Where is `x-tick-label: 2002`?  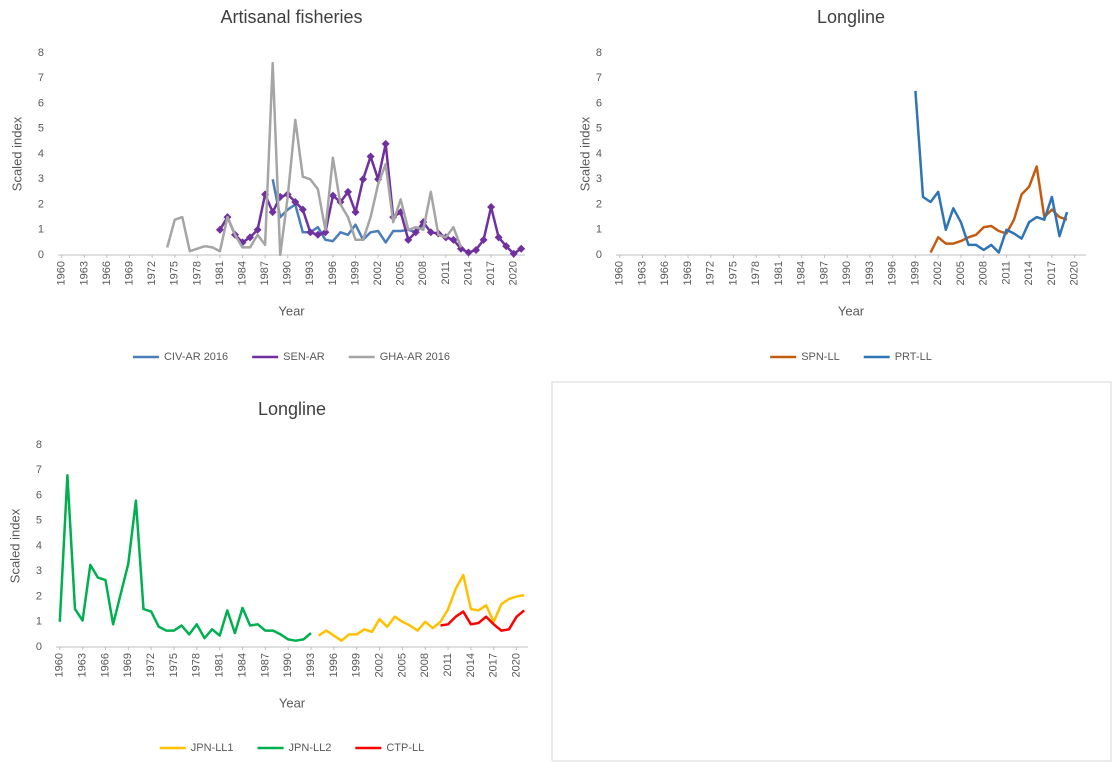 x-tick-label: 2002 is located at coordinates (378, 273).